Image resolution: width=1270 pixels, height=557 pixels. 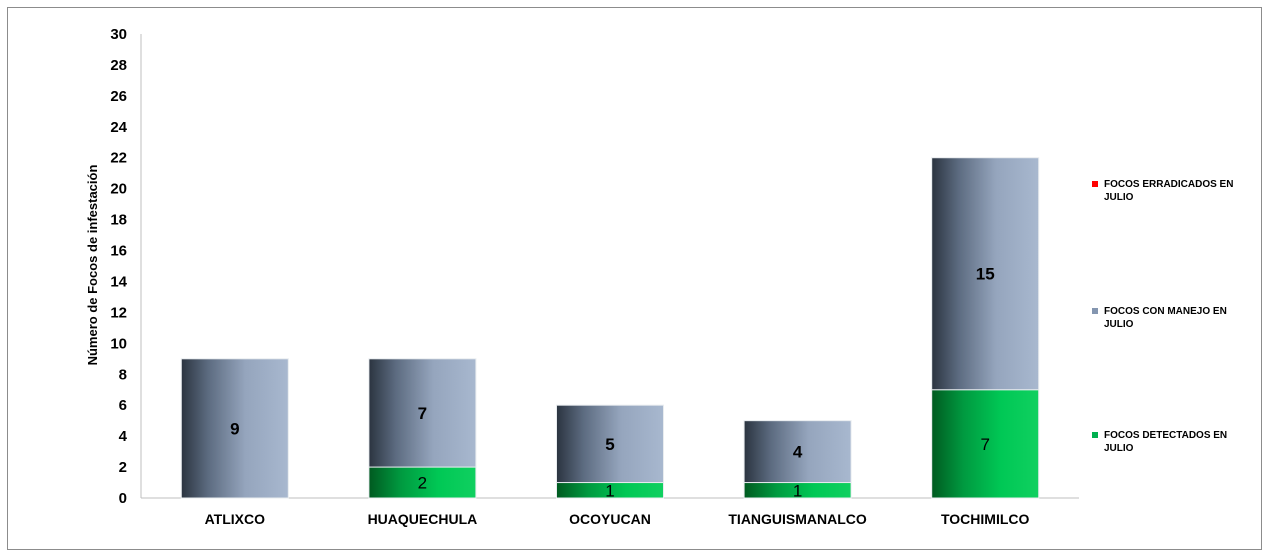 I want to click on data-label: 2, so click(x=422, y=483).